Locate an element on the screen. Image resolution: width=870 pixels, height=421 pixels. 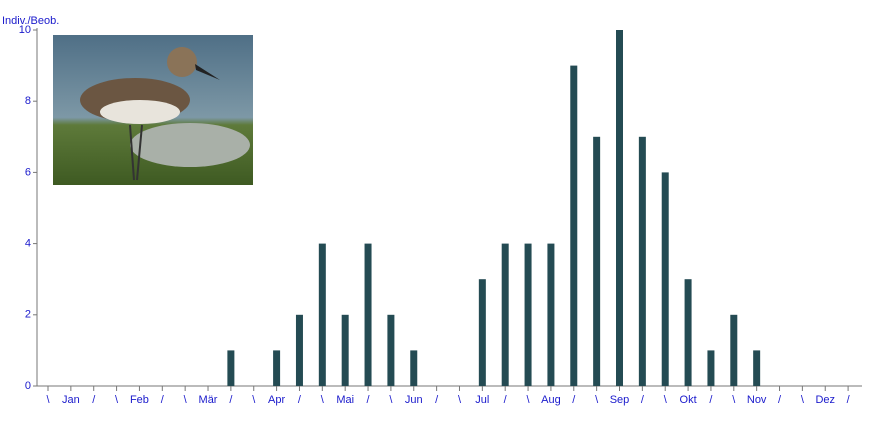
x-tick-label: Dez is located at coordinates (825, 400).